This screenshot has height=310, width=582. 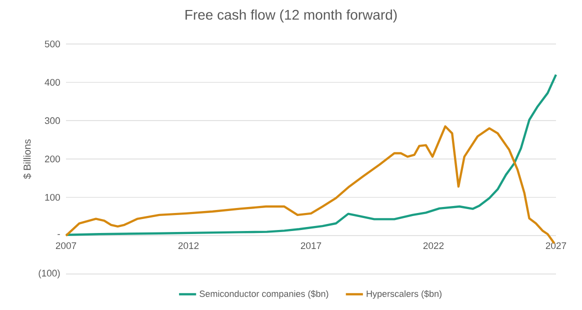 I want to click on y-axis-title: $ Billions, so click(x=27, y=159).